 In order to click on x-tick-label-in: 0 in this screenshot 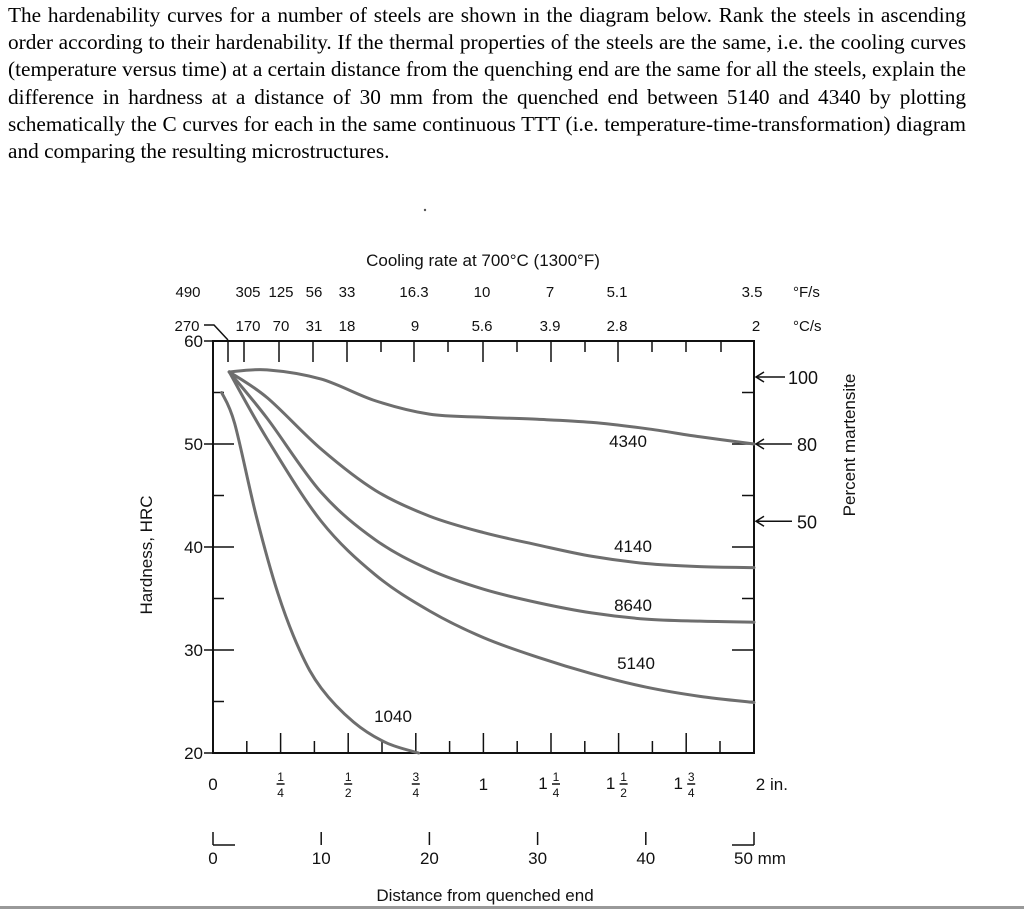, I will do `click(212, 784)`.